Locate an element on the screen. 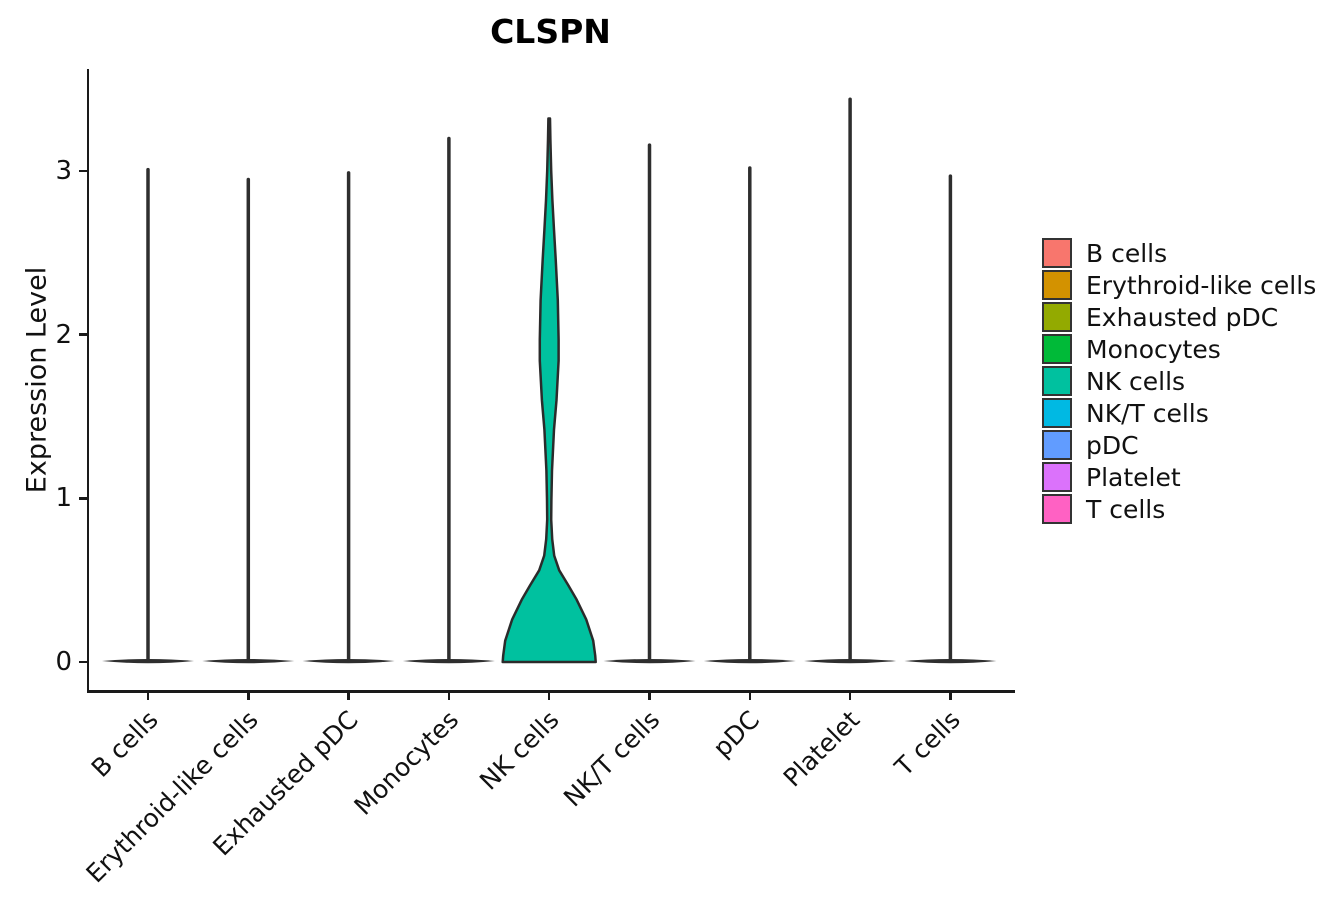 The height and width of the screenshot is (900, 1327). x-axis-line is located at coordinates (550, 691).